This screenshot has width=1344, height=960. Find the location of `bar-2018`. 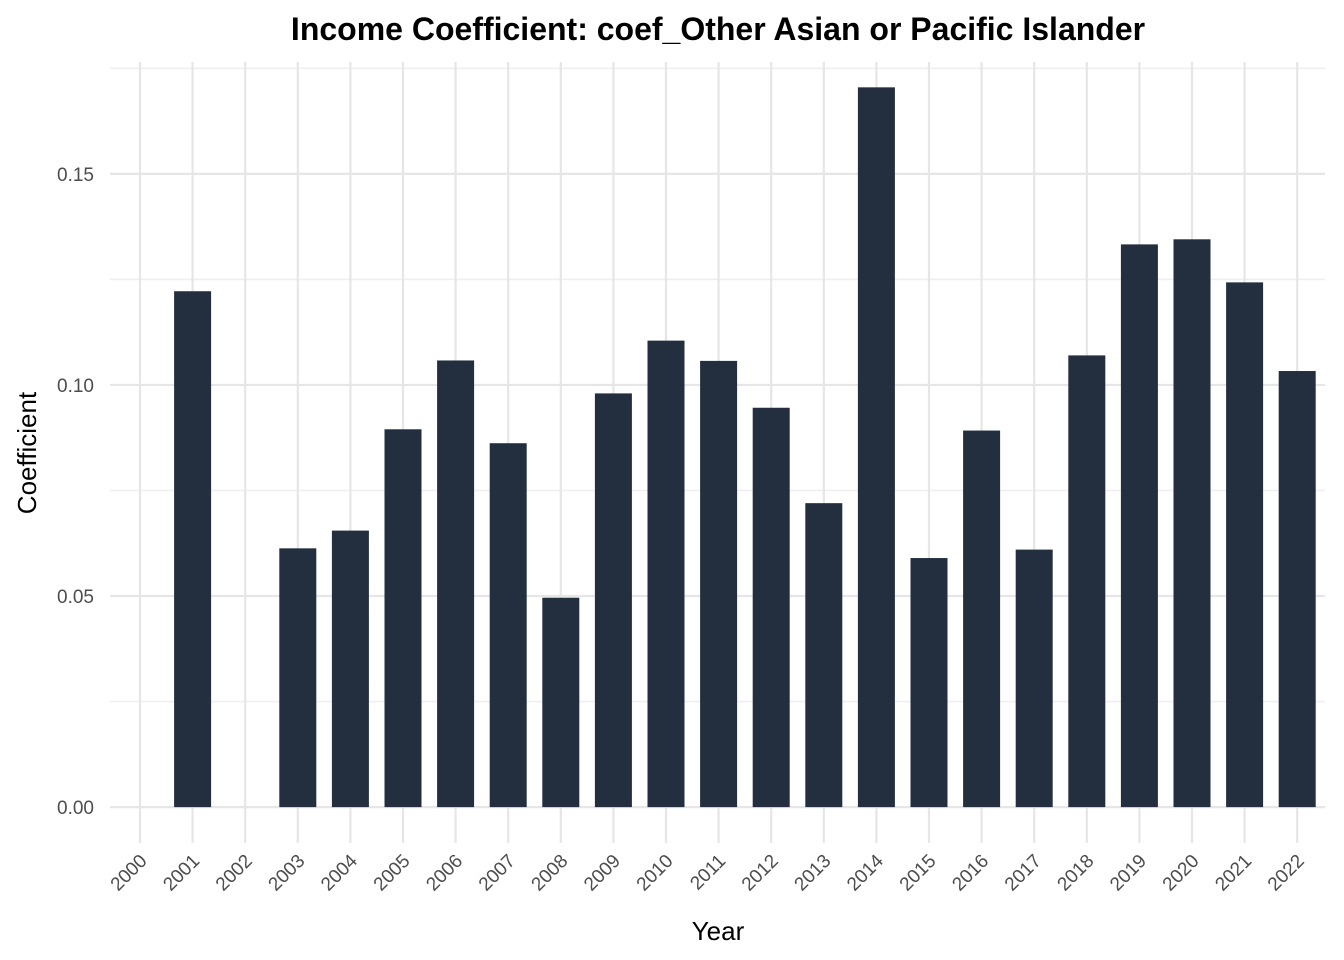

bar-2018 is located at coordinates (1087, 581).